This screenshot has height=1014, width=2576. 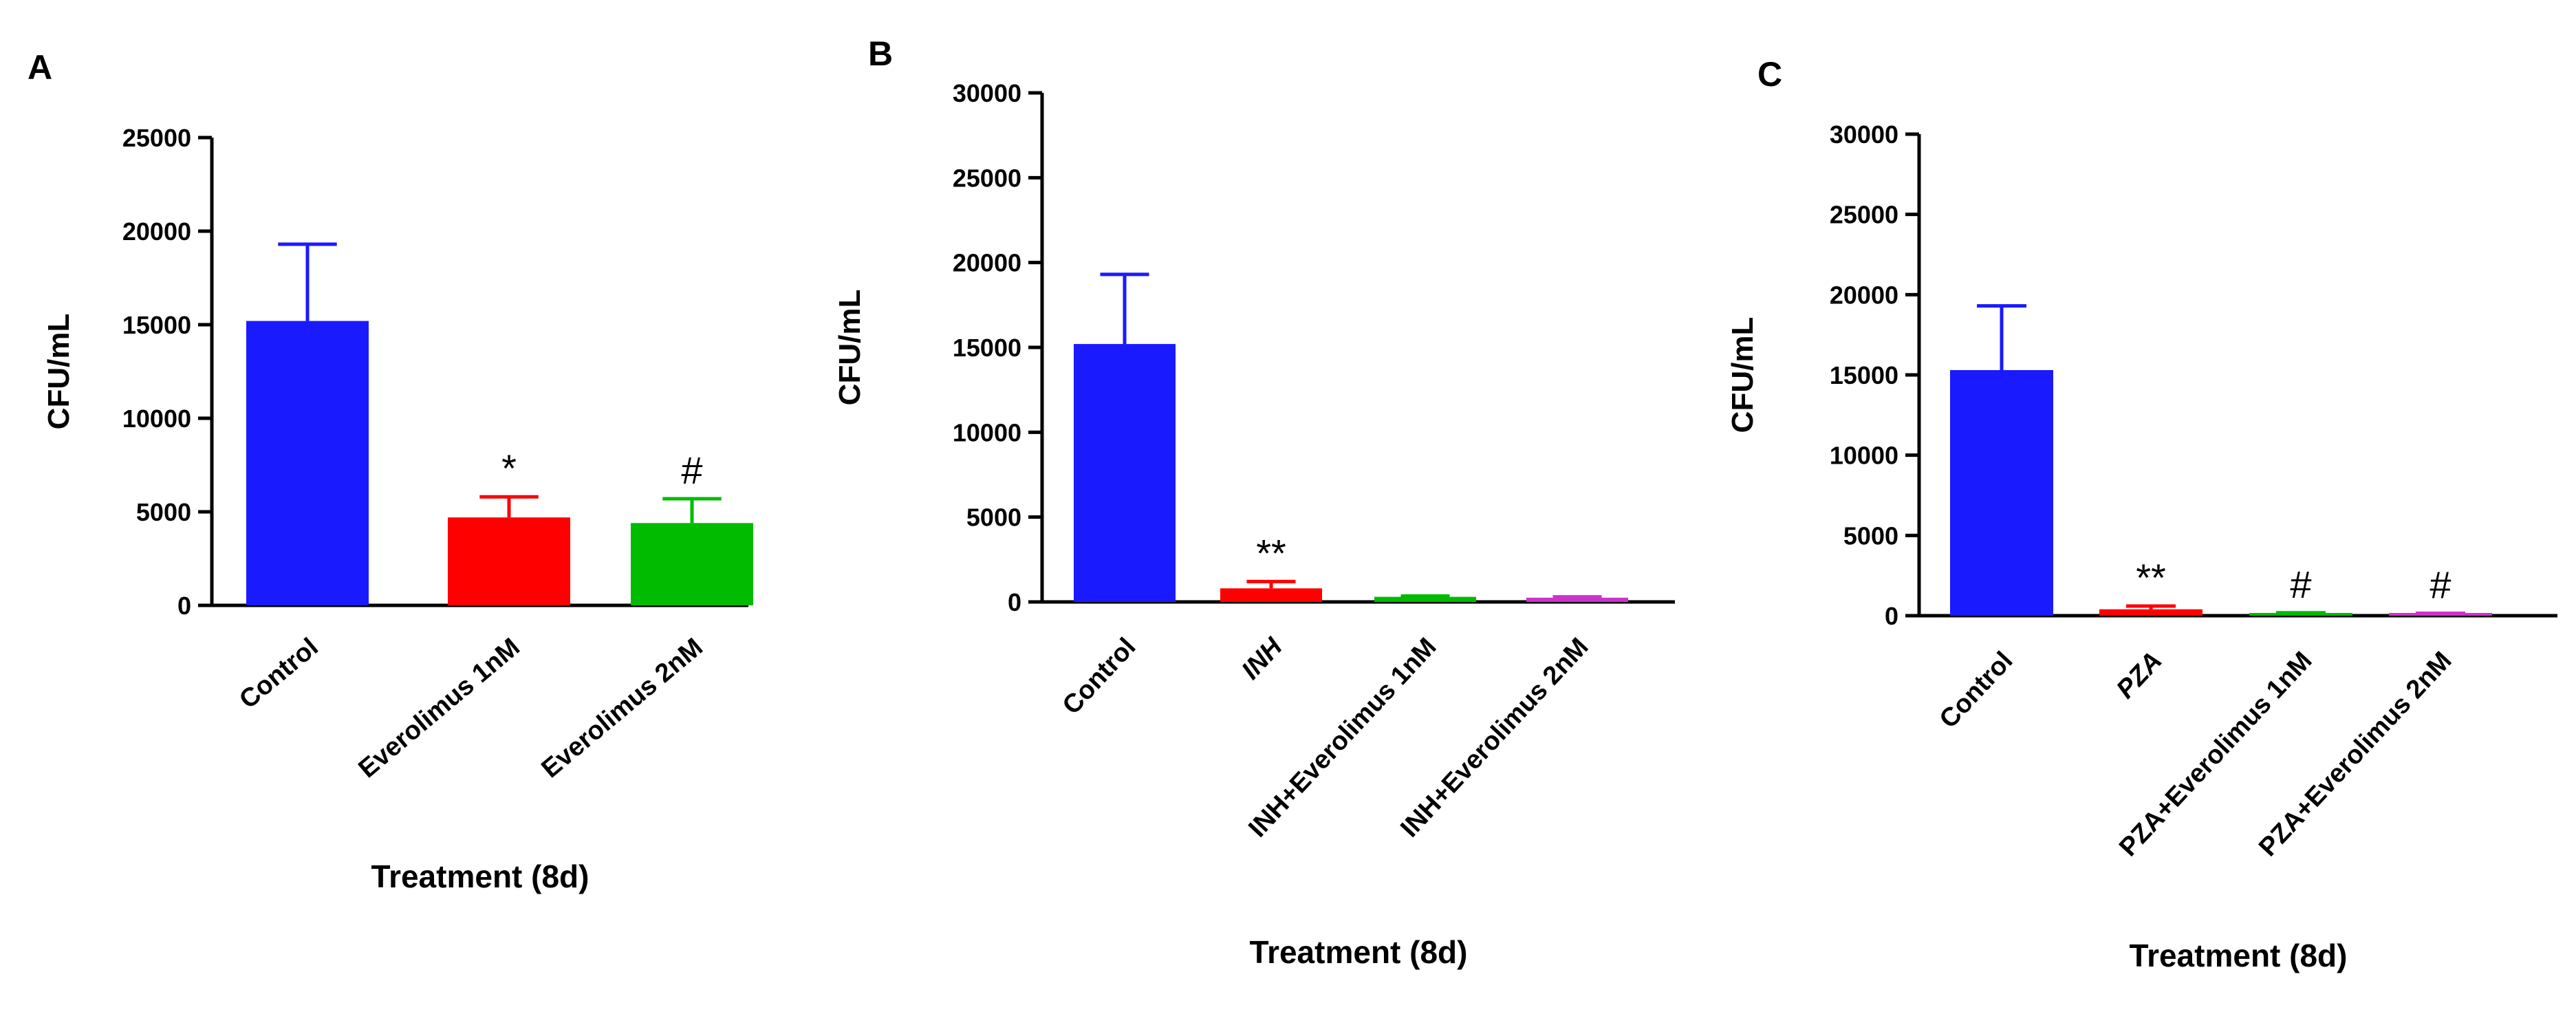 What do you see at coordinates (622, 709) in the screenshot?
I see `x-category-label: Everolimus 2nM` at bounding box center [622, 709].